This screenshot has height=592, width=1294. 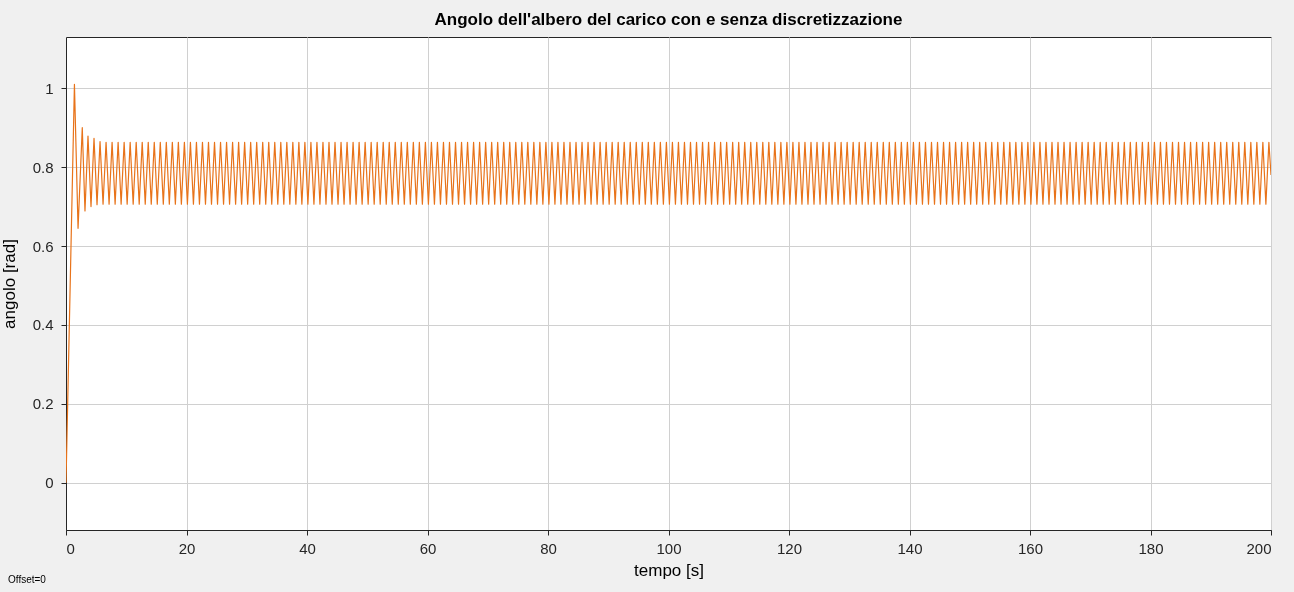 What do you see at coordinates (789, 548) in the screenshot?
I see `x-tick-label: 120` at bounding box center [789, 548].